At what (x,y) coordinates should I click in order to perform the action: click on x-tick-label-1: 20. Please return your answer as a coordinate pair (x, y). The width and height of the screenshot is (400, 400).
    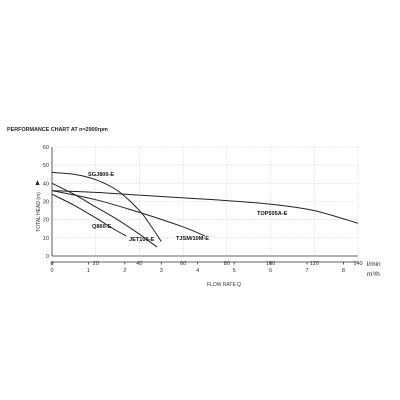
    Looking at the image, I should click on (96, 264).